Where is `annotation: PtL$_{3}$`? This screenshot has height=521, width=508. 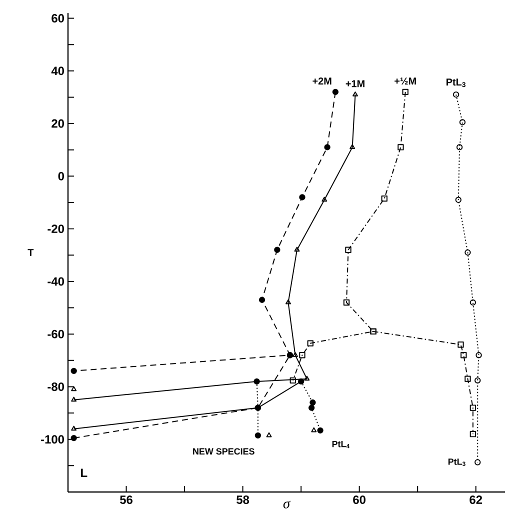
annotation: PtL$_{3}$ is located at coordinates (457, 462).